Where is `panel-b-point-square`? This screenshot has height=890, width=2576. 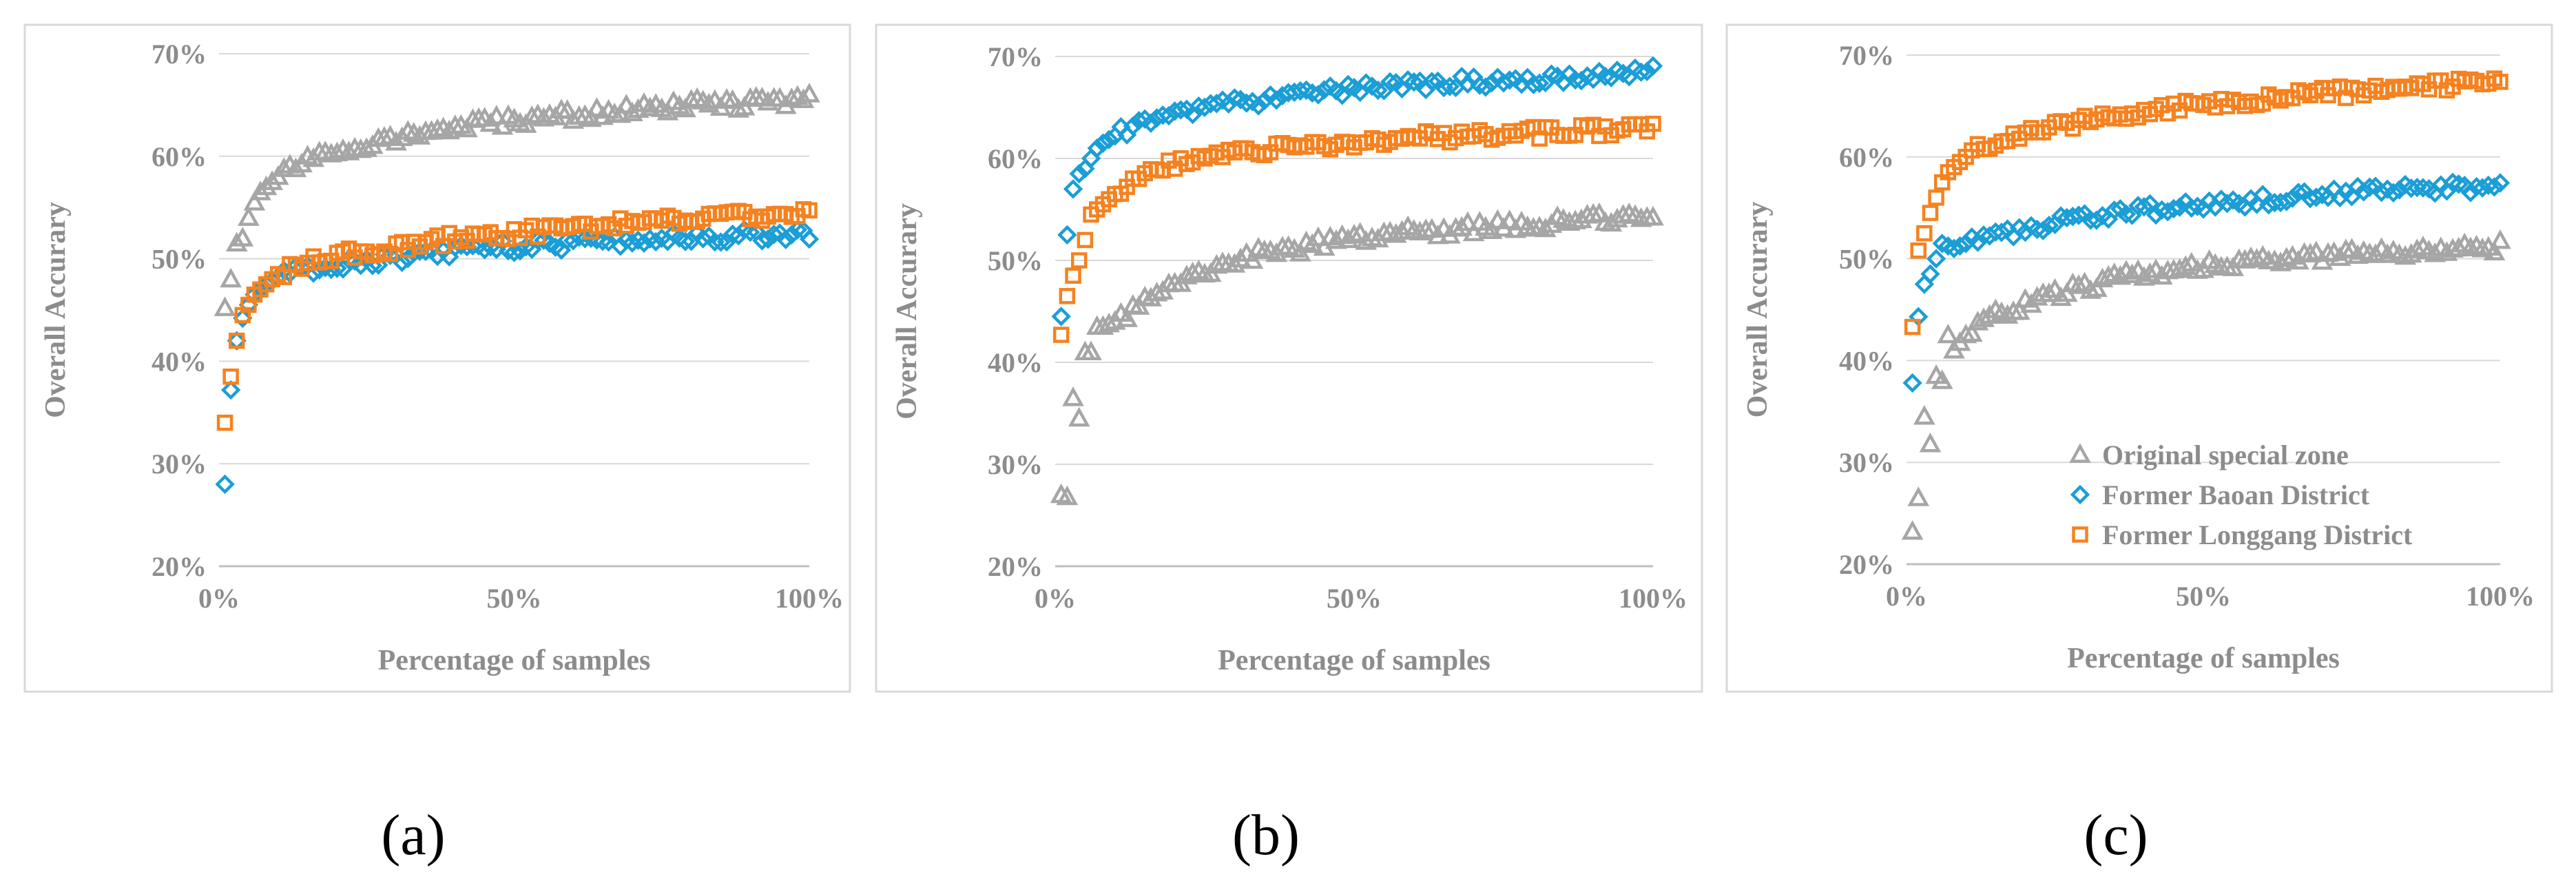 panel-b-point-square is located at coordinates (1079, 260).